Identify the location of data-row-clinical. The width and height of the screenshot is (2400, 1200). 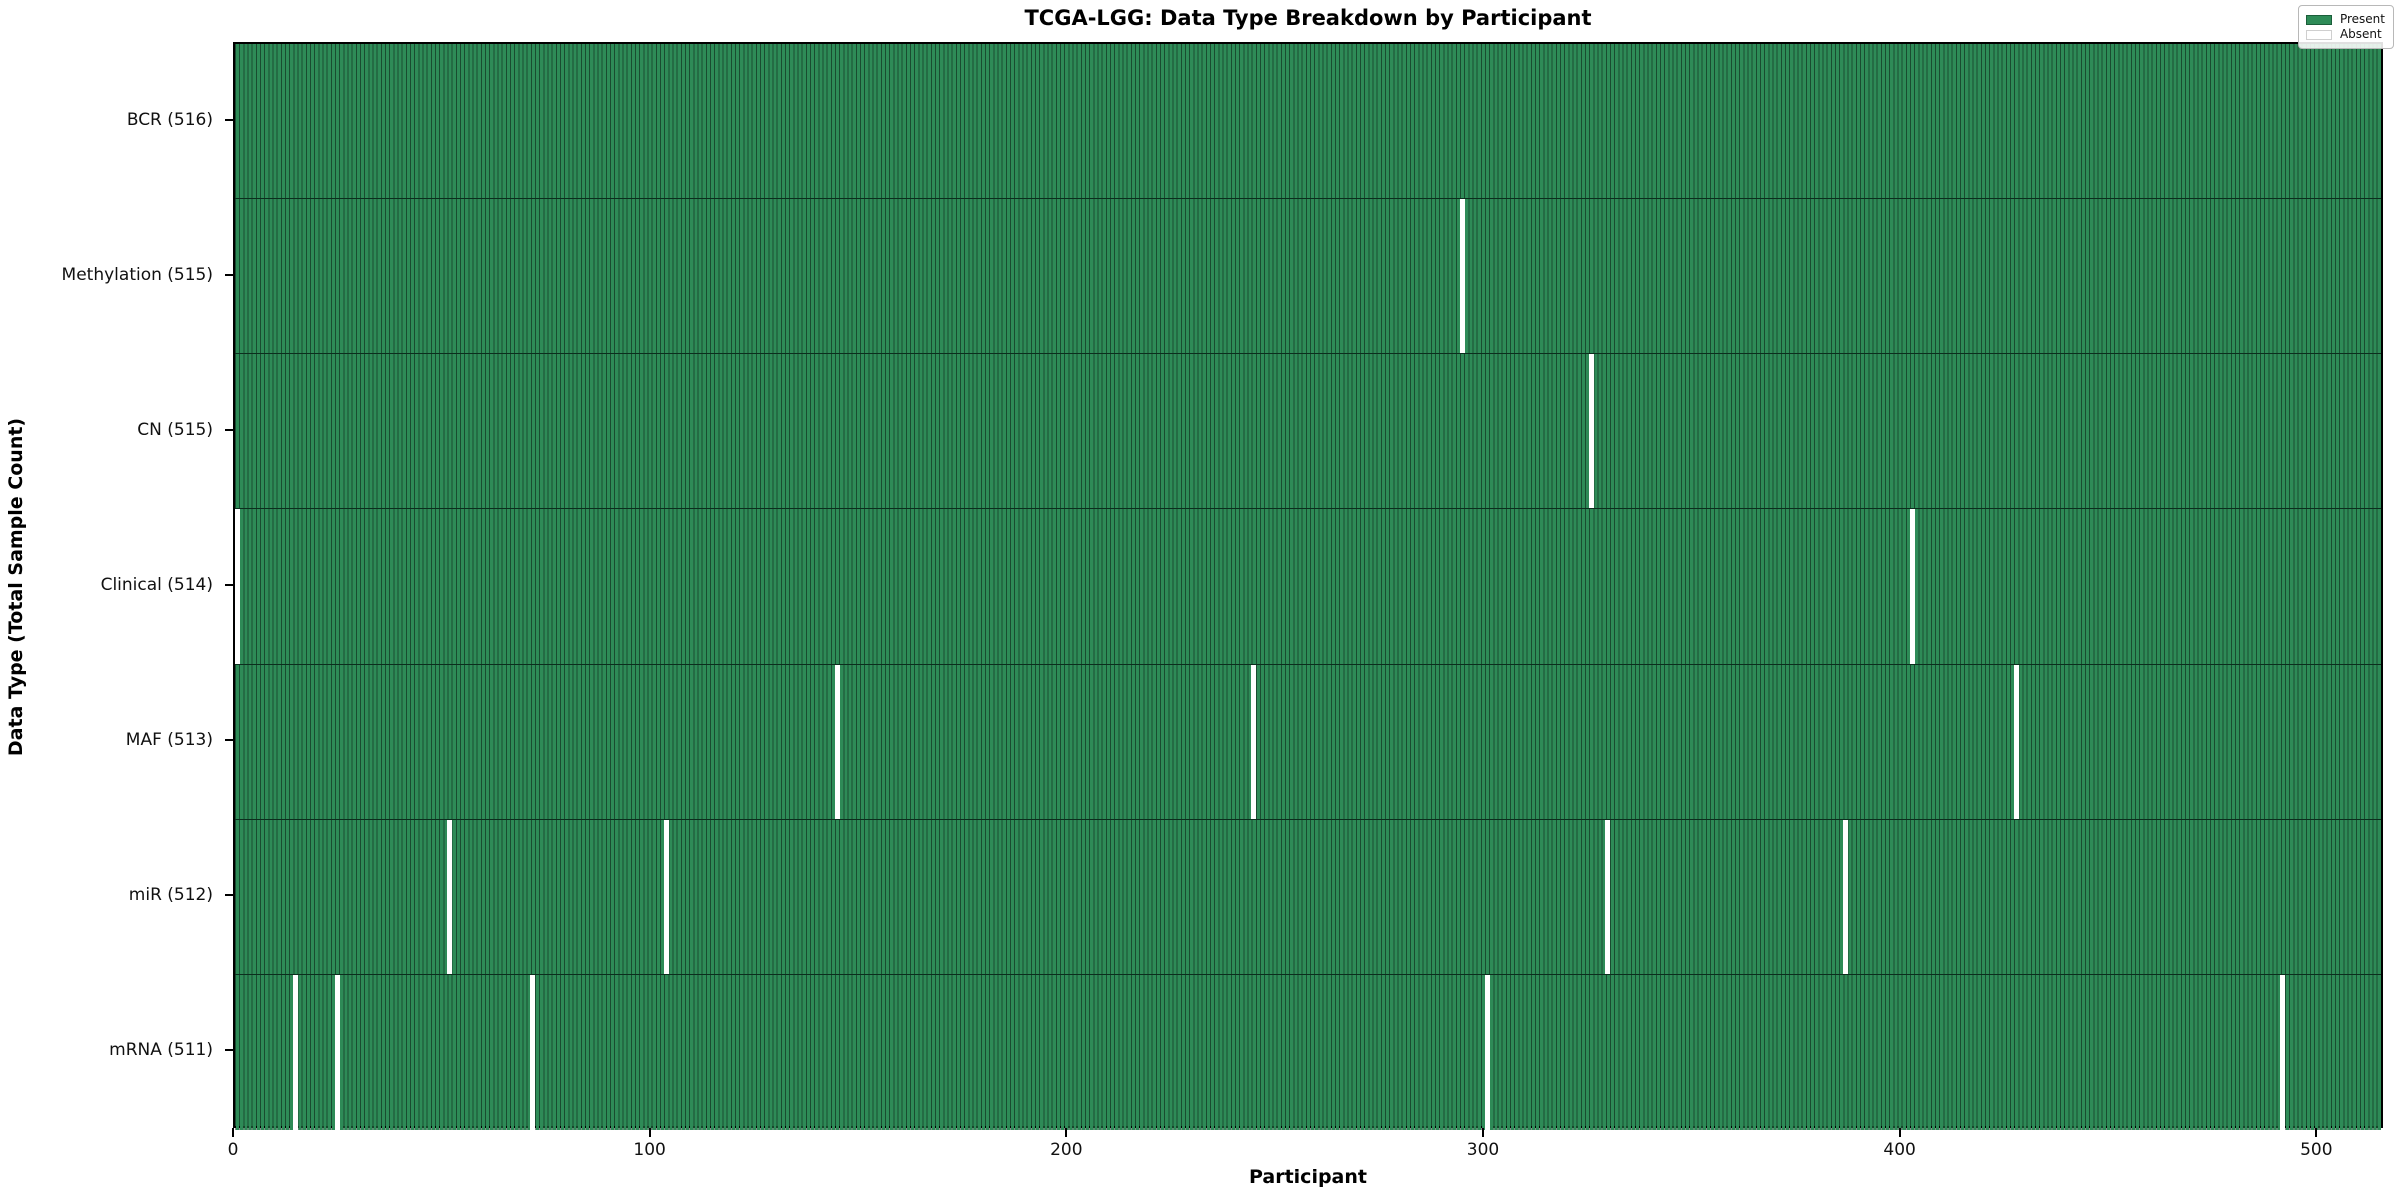
(1308, 587).